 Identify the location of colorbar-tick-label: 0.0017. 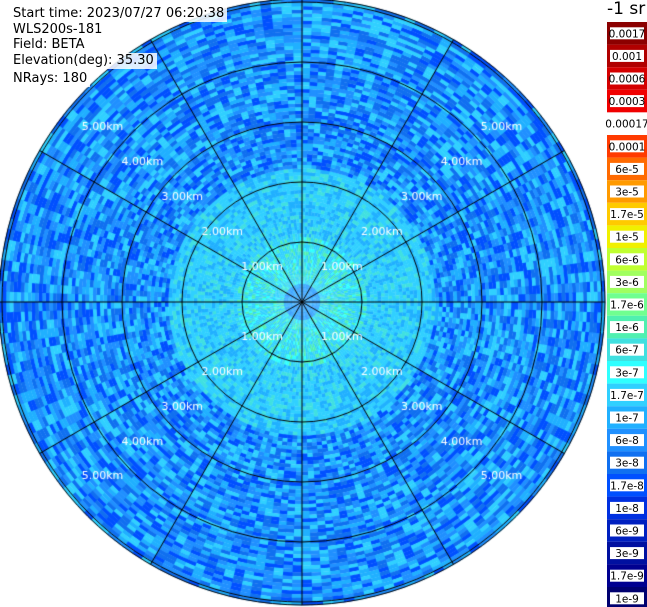
(627, 34).